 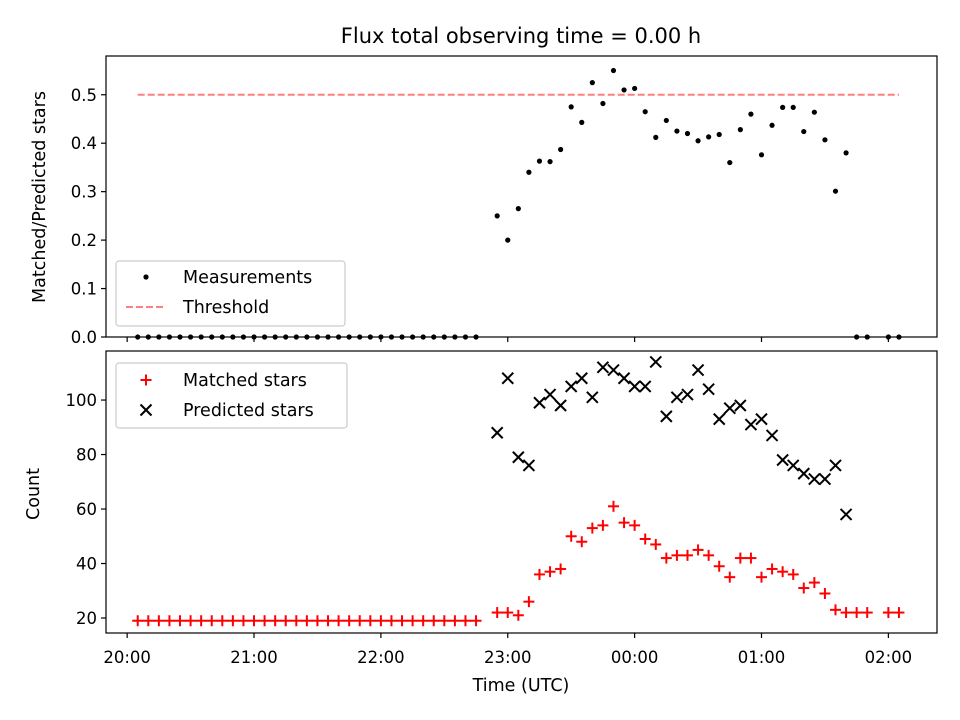 I want to click on predicted-point-4-b, so click(x=539, y=402).